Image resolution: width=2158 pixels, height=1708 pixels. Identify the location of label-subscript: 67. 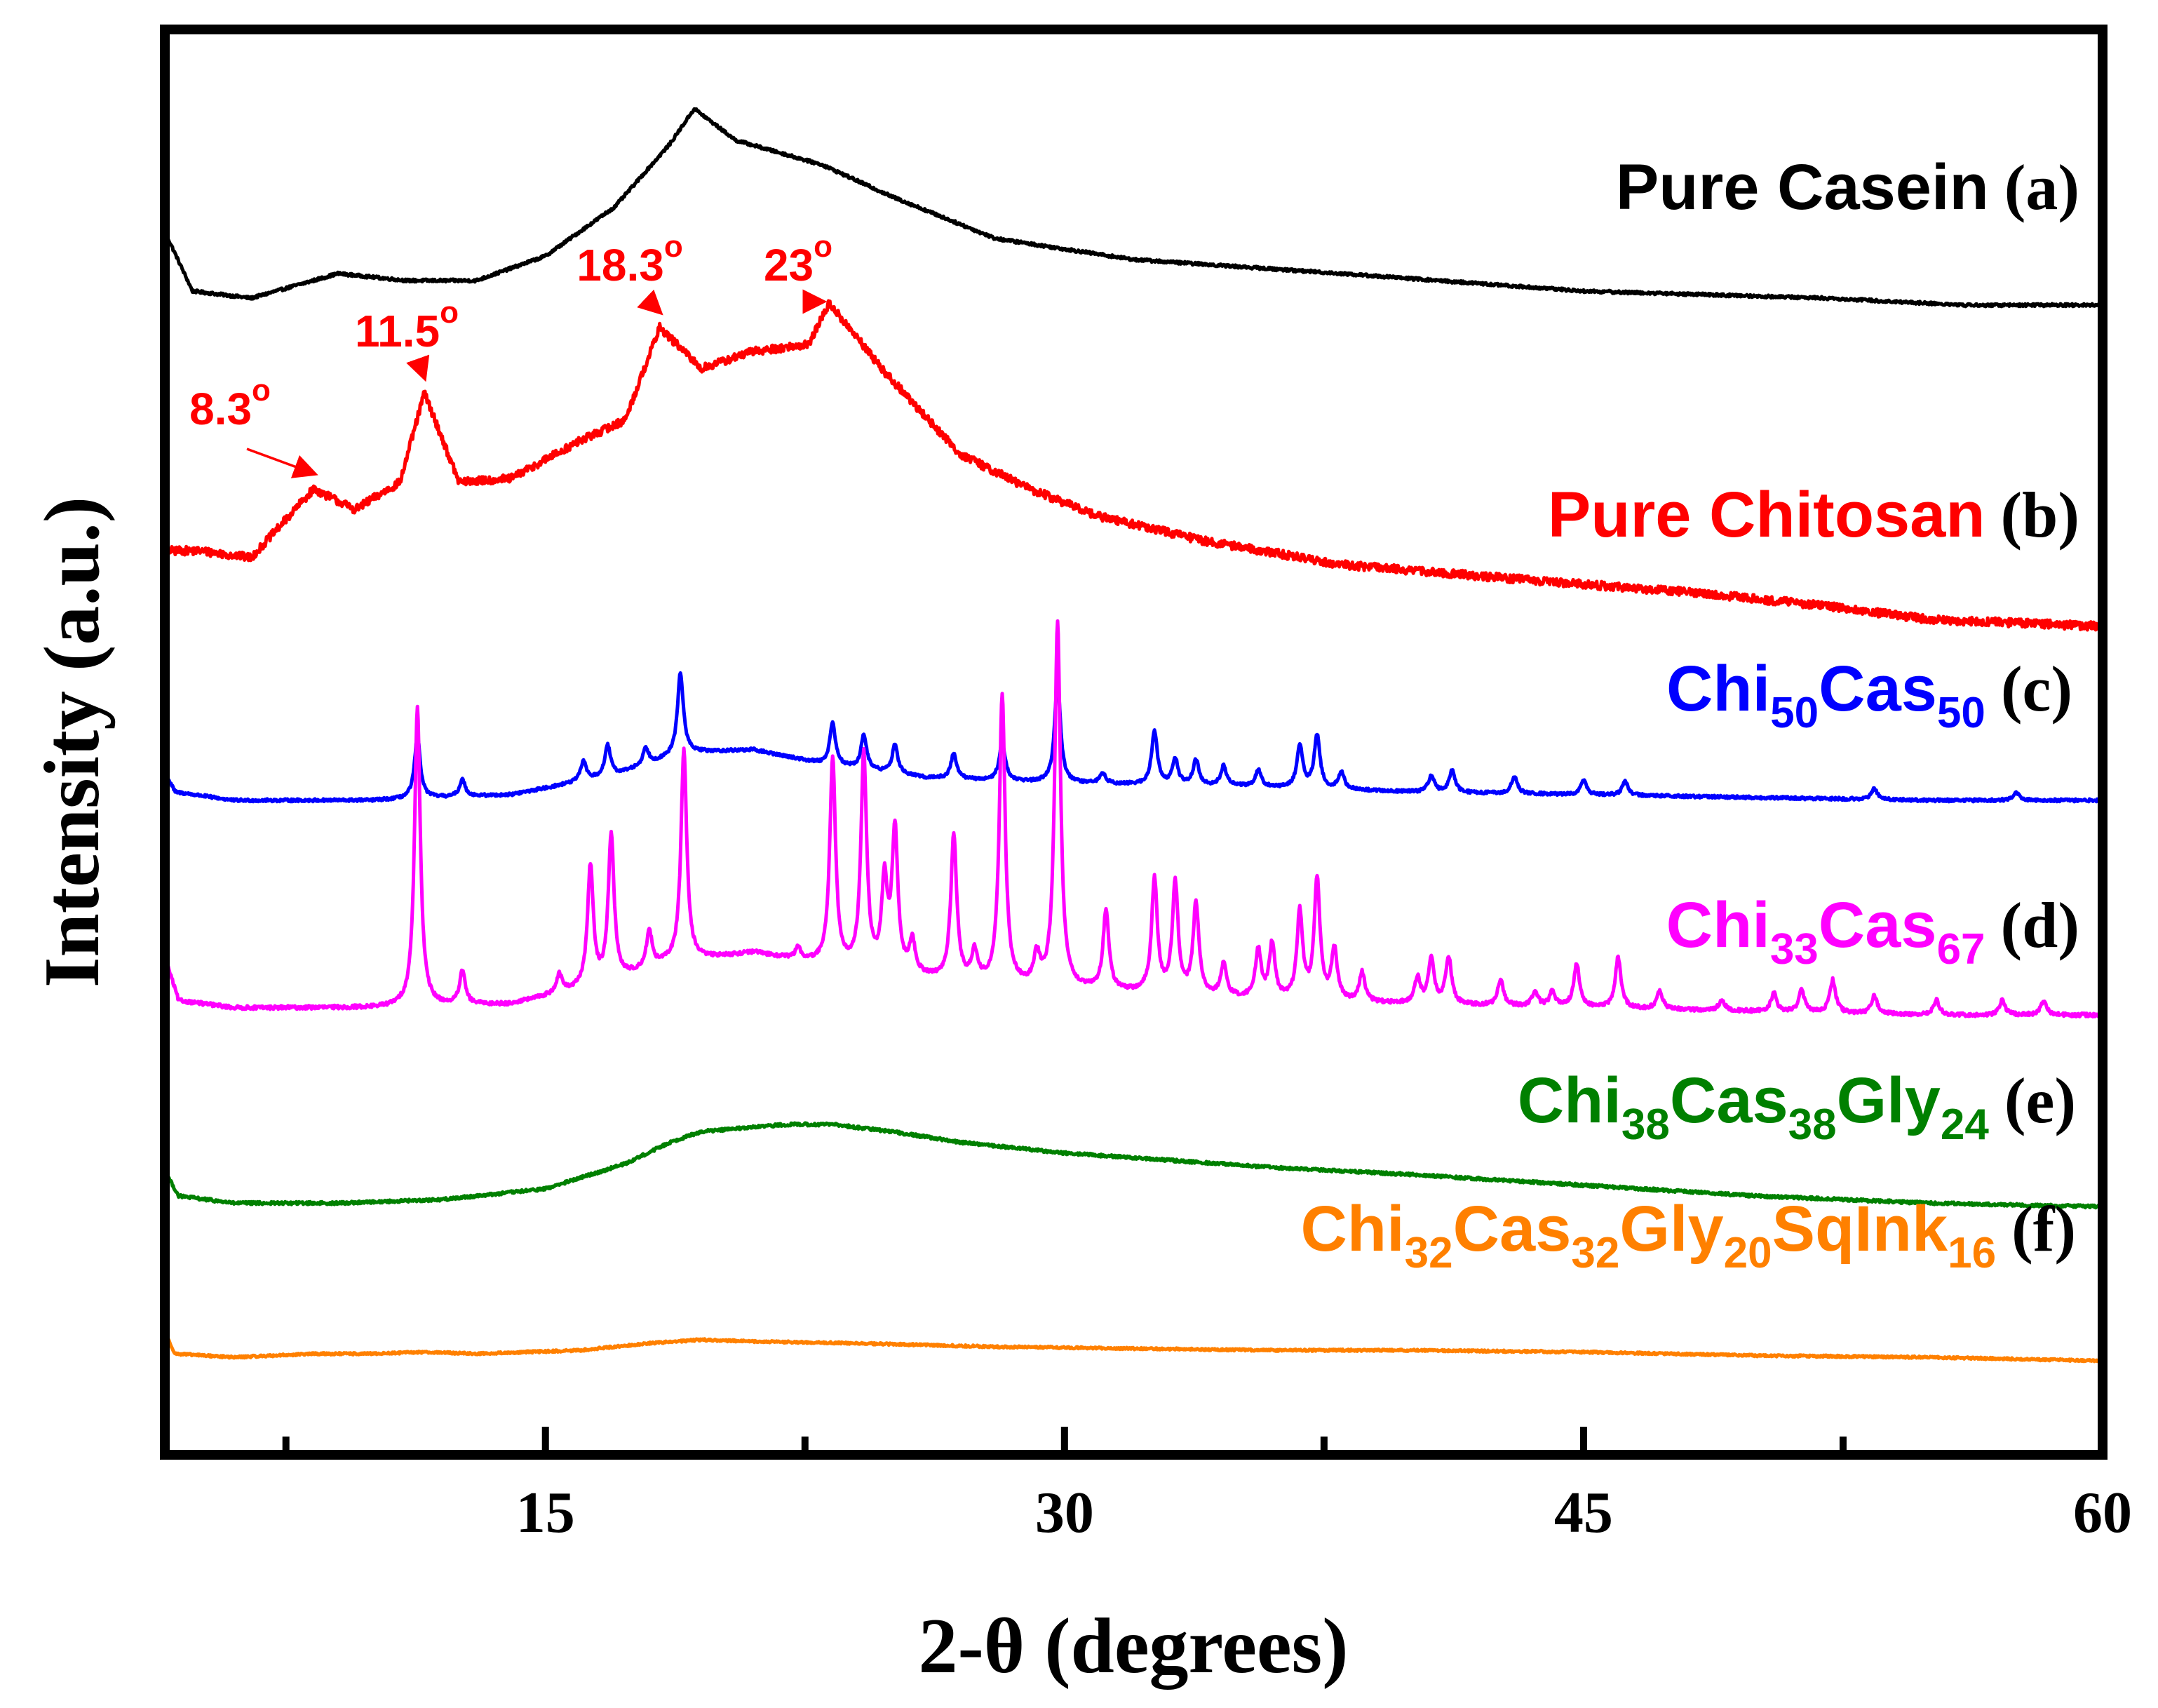
(1961, 949).